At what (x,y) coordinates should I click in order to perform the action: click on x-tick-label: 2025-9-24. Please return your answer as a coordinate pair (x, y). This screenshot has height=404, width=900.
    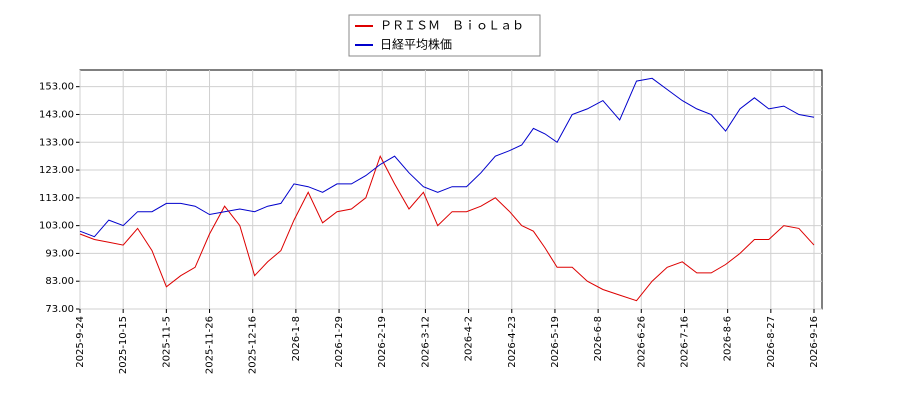
    Looking at the image, I should click on (80, 342).